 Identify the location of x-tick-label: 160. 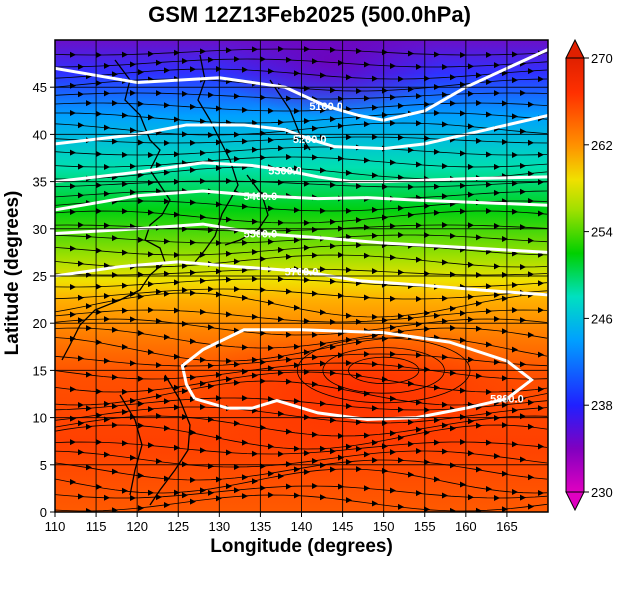
(466, 526).